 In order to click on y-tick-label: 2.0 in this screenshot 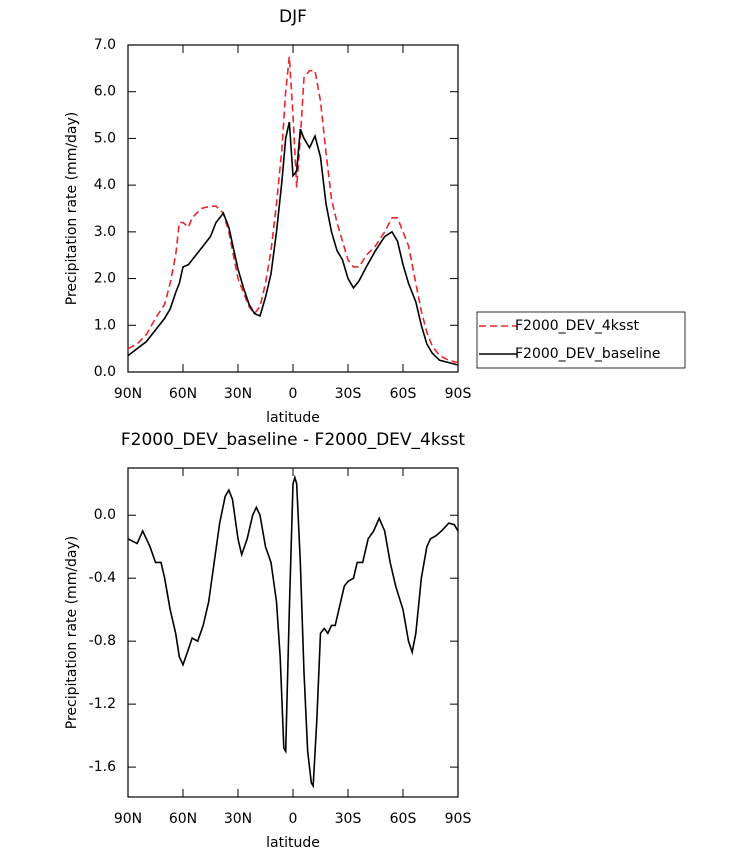, I will do `click(105, 279)`.